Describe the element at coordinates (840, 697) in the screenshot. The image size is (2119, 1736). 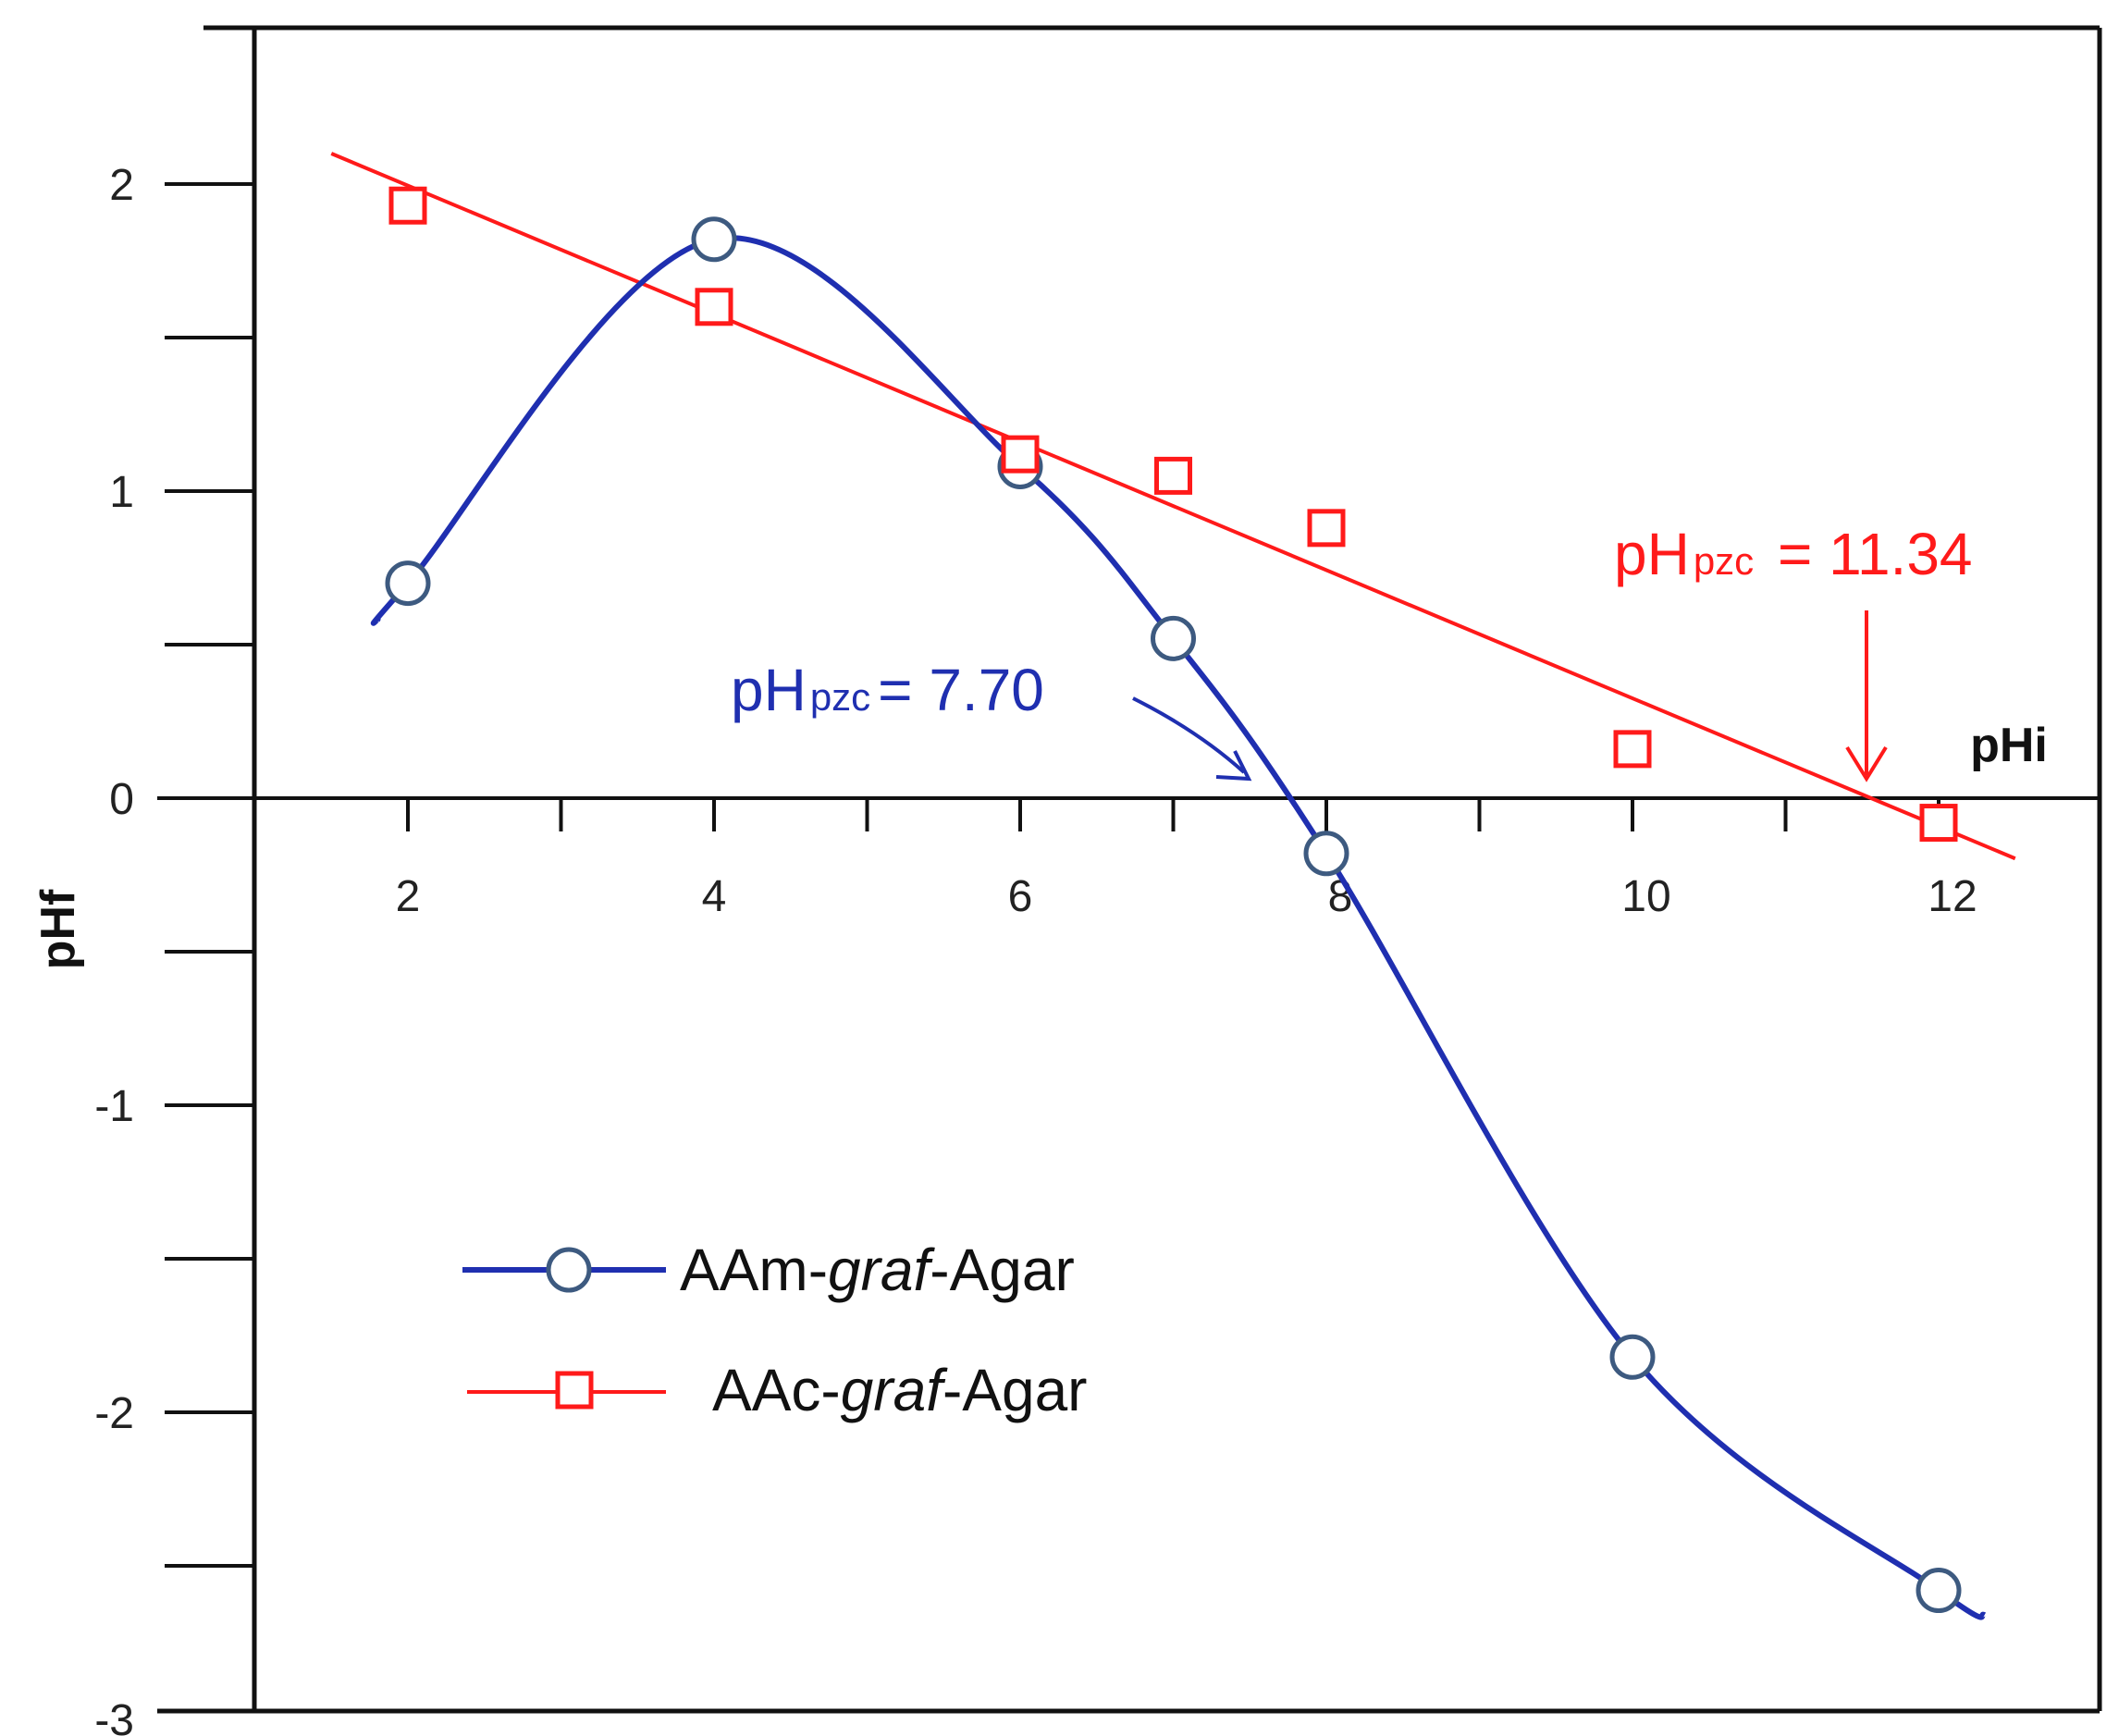
I see `annotation-blue-sub: pzc` at that location.